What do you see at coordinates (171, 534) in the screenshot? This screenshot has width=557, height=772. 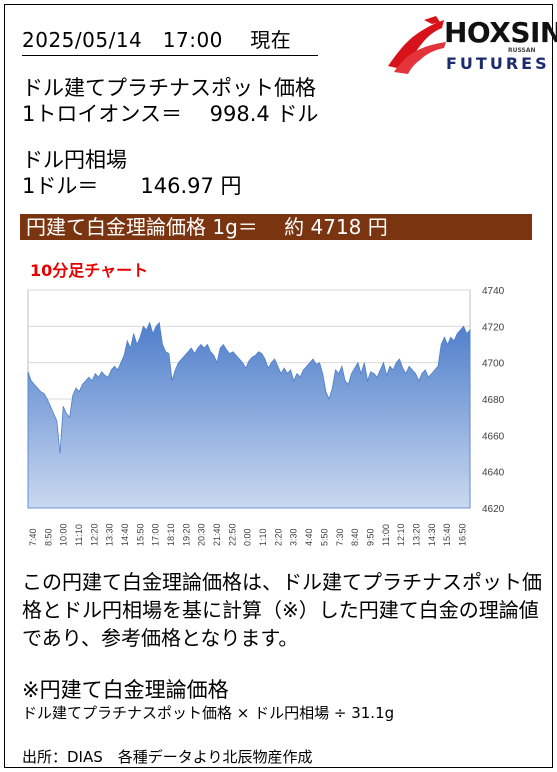 I see `x-tick-label: 18:10` at bounding box center [171, 534].